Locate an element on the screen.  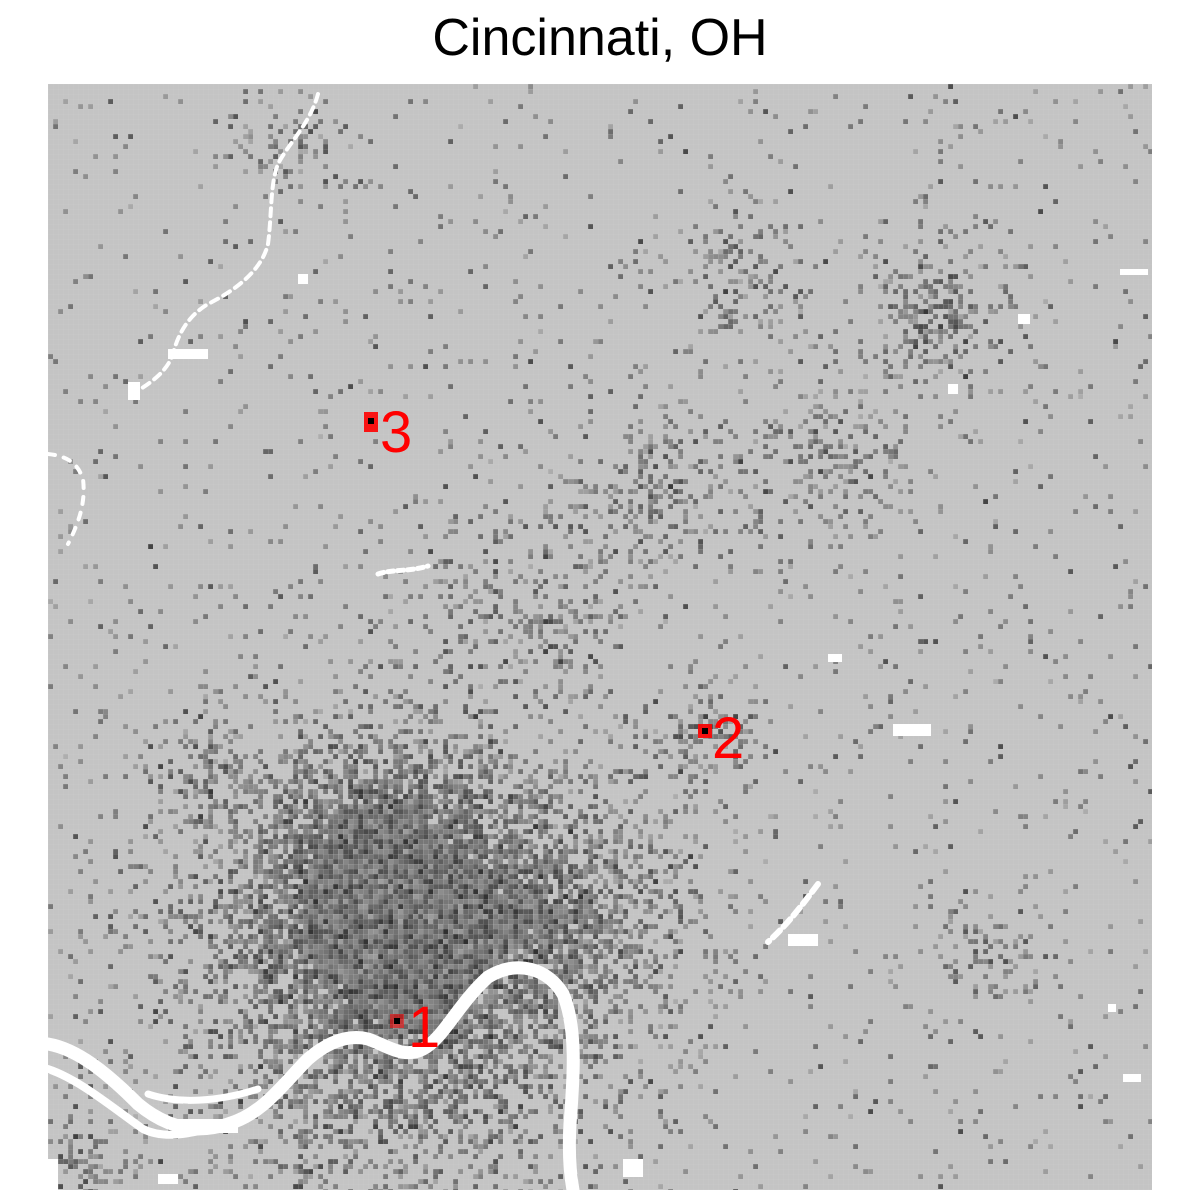
marker-1: 1 is located at coordinates (415, 1027).